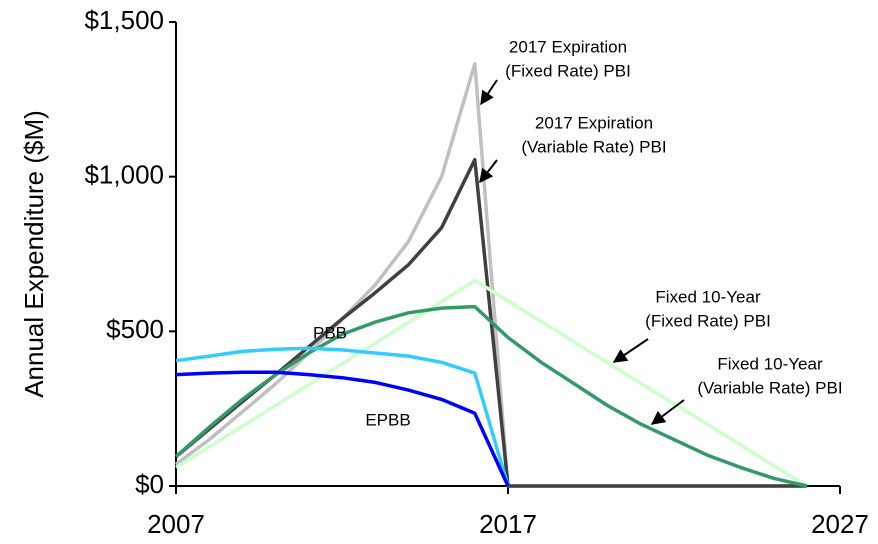 Image resolution: width=878 pixels, height=544 pixels. Describe the element at coordinates (124, 175) in the screenshot. I see `y-tick-label: $1,000` at that location.